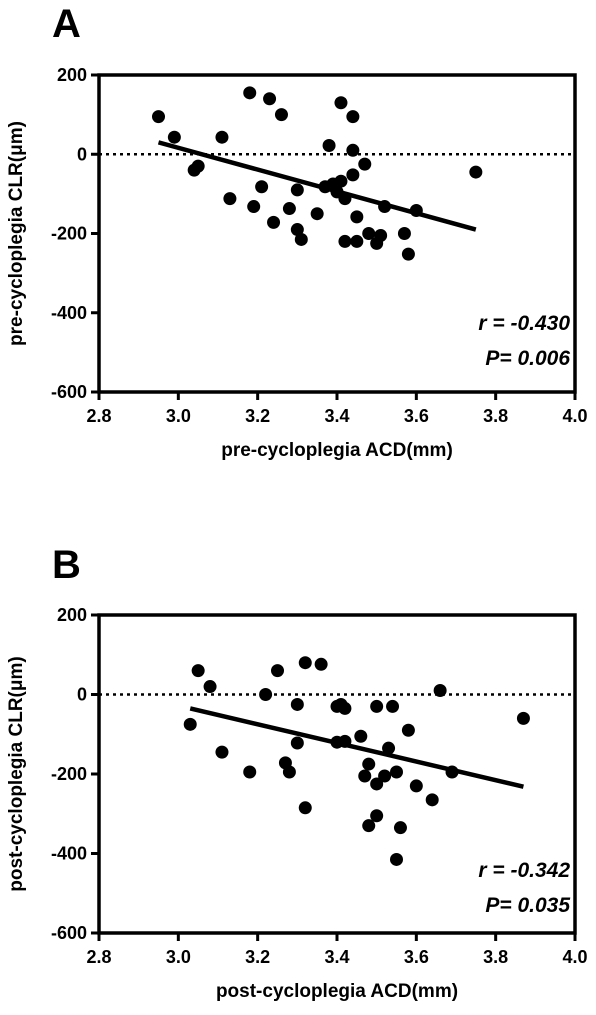 This screenshot has width=596, height=1015. I want to click on a-x-tick-label: 3.2, so click(257, 416).